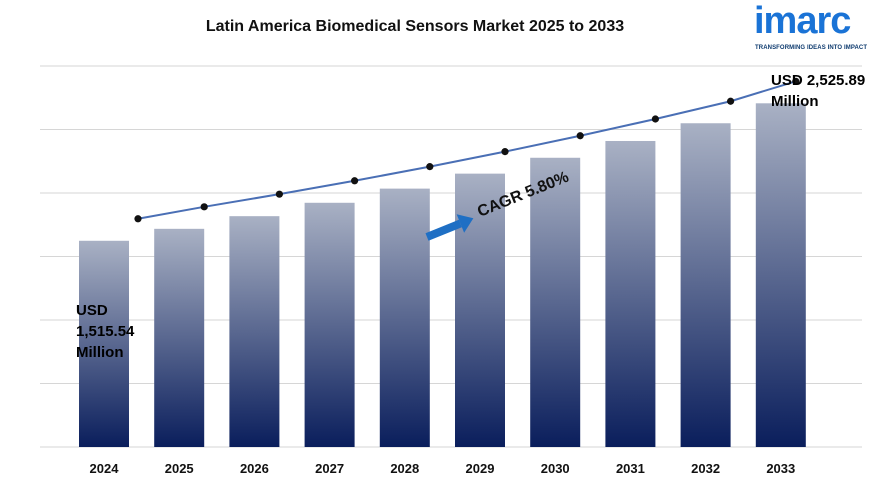 Image resolution: width=870 pixels, height=489 pixels. I want to click on x-tick-label: 2031, so click(630, 468).